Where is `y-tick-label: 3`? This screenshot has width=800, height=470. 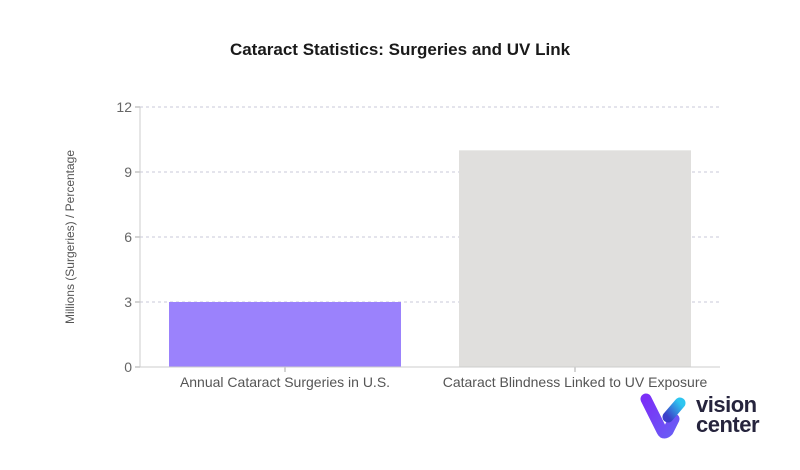
y-tick-label: 3 is located at coordinates (128, 302).